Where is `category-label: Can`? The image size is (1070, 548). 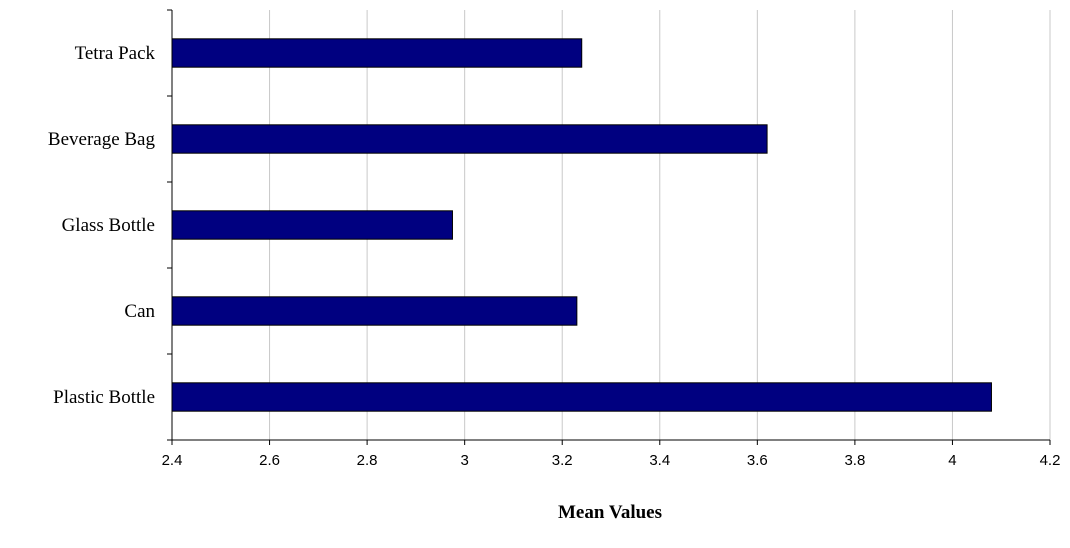
category-label: Can is located at coordinates (139, 311).